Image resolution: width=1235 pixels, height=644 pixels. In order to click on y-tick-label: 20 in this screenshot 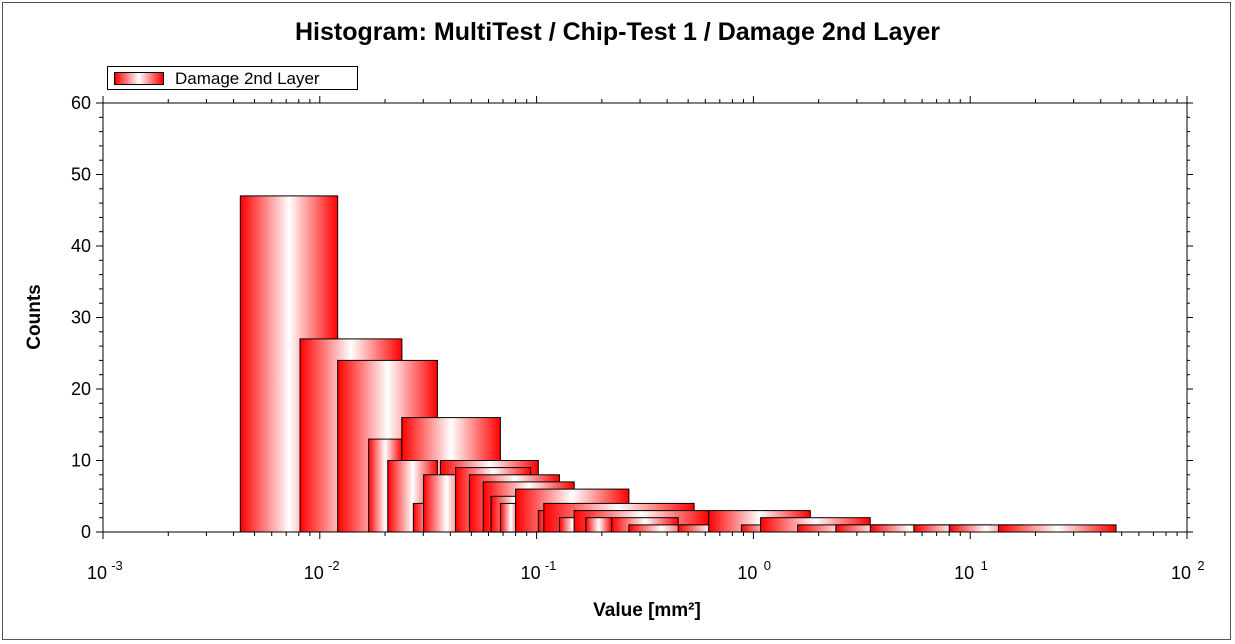, I will do `click(81, 389)`.